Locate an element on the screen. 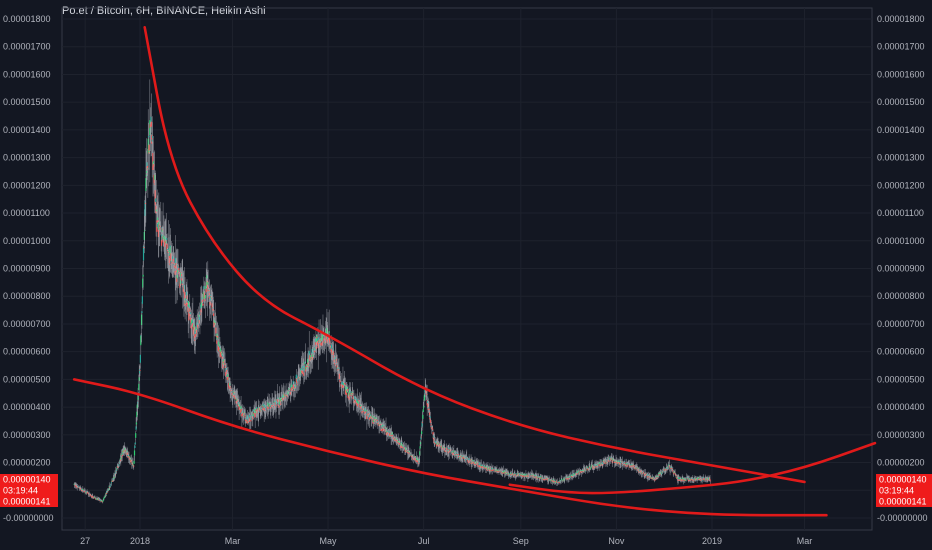 The image size is (932, 550). y-tick-label: 0.00001700 is located at coordinates (27, 47).